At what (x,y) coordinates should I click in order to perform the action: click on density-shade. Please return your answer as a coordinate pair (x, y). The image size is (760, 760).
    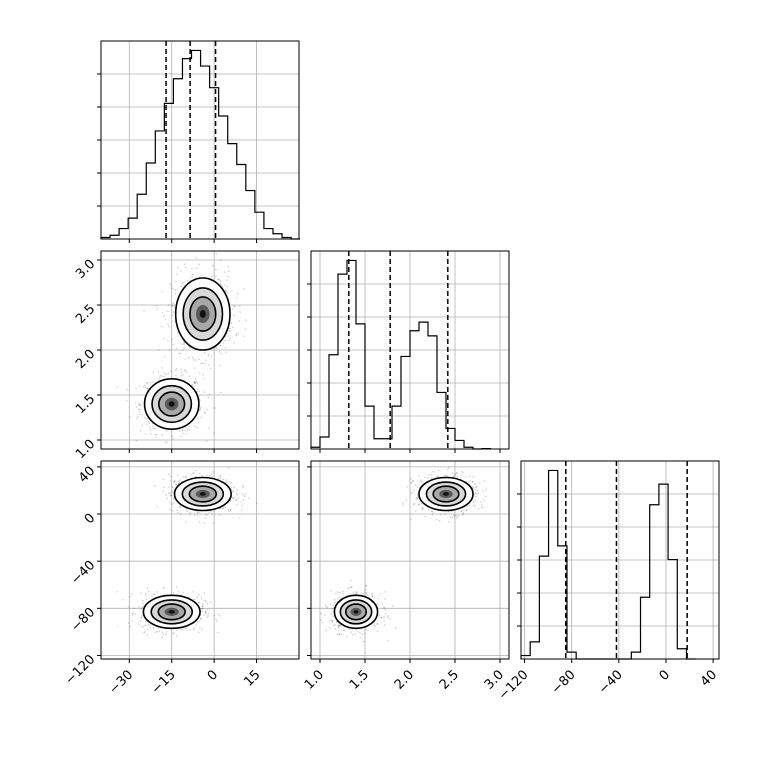
    Looking at the image, I should click on (202, 494).